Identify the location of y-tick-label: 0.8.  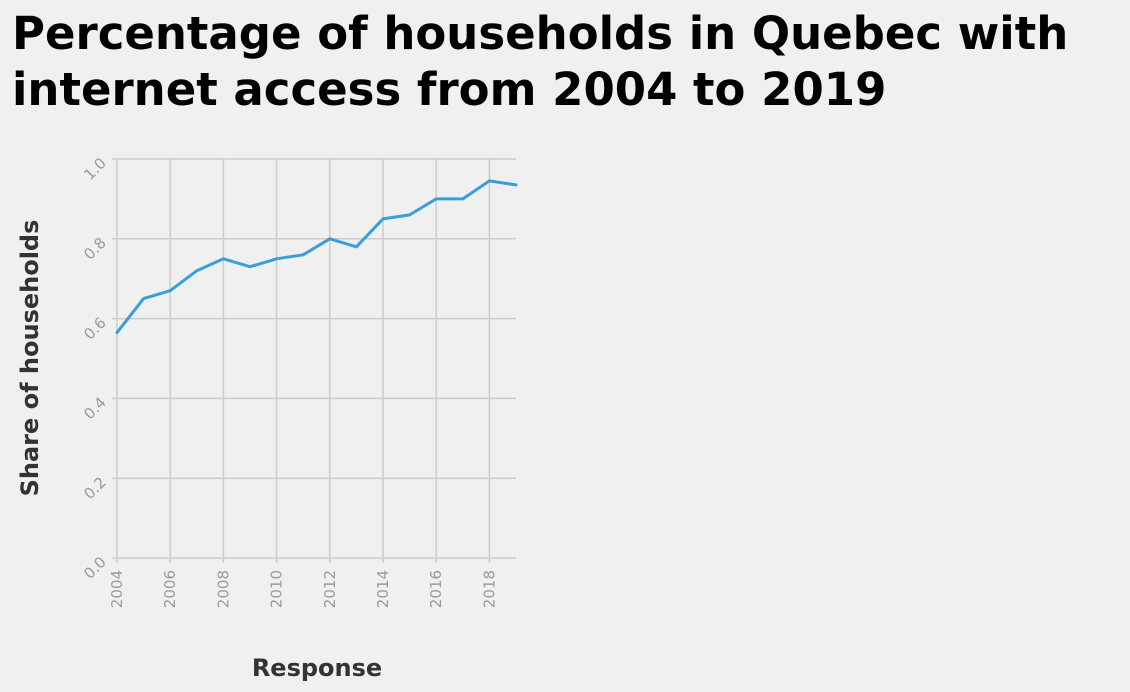
(95, 249).